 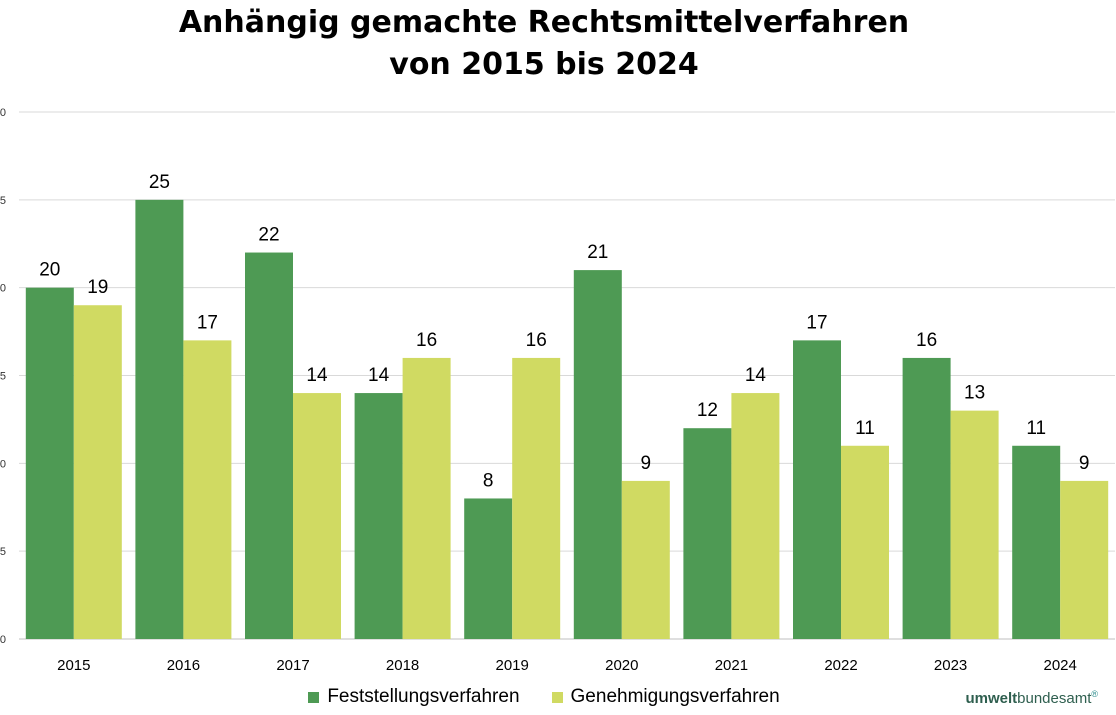 What do you see at coordinates (207, 489) in the screenshot?
I see `bar-genehmigungsverfahren-2016` at bounding box center [207, 489].